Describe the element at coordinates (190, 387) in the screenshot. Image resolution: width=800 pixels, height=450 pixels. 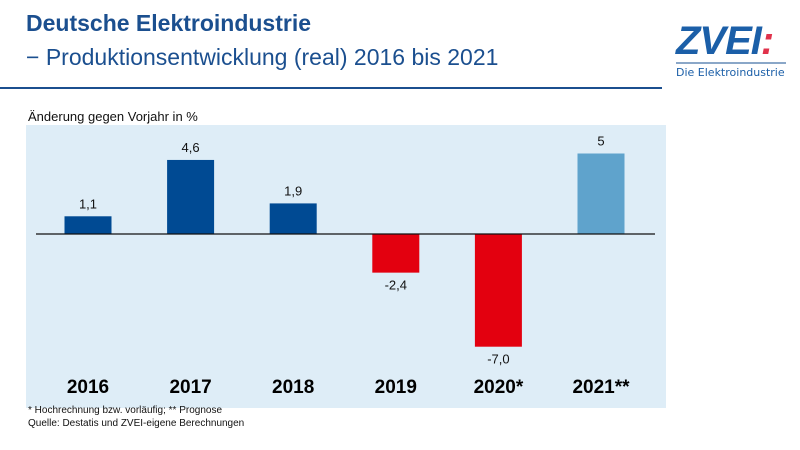
I see `x-tick-label: 2017` at that location.